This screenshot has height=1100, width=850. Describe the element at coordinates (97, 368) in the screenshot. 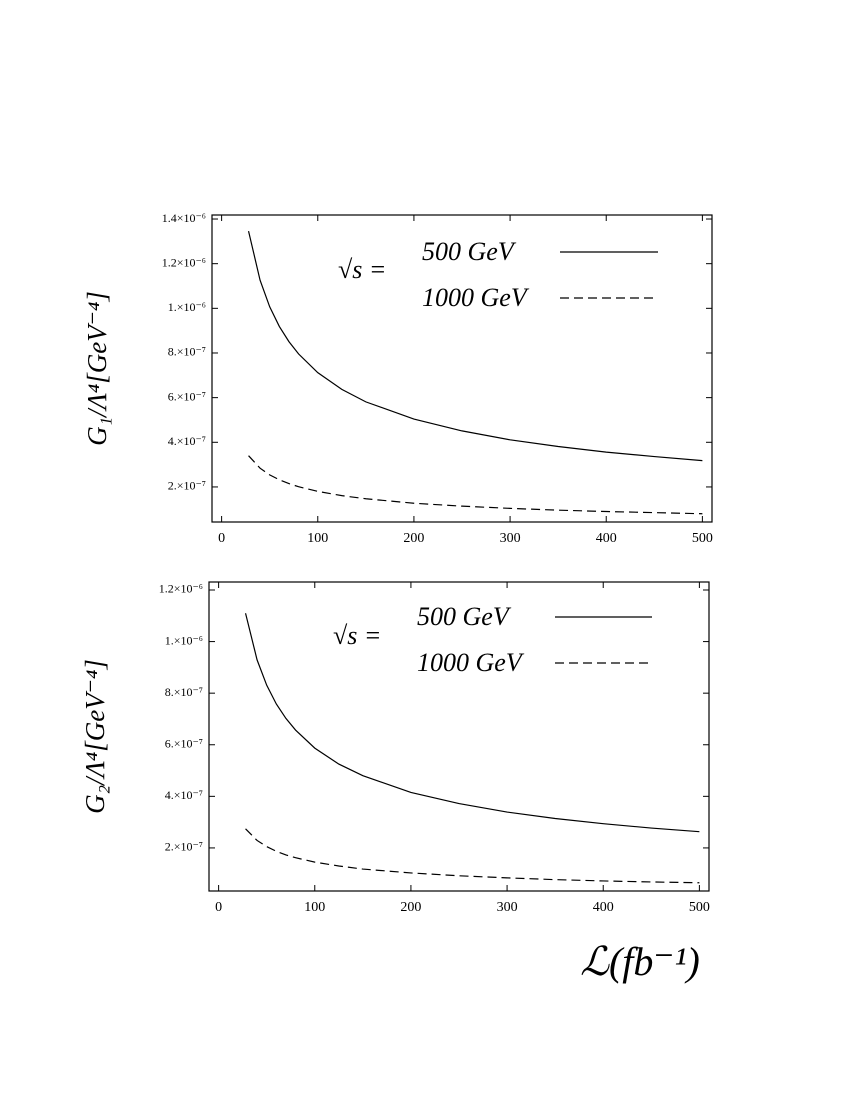

I see `y-axis-label: G₁/Λ⁴[GeV⁻⁴]` at that location.